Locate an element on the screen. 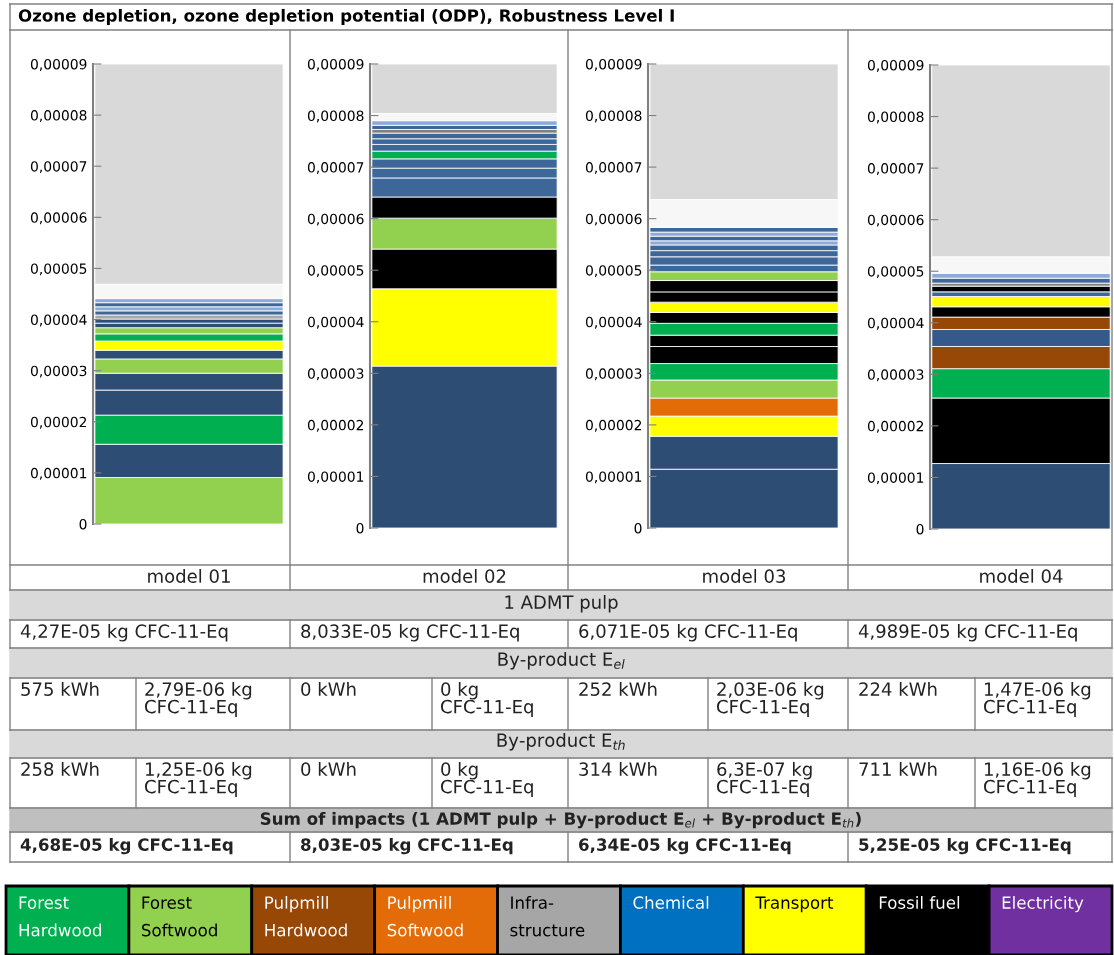  category-label: Electricity is located at coordinates (1043, 904).